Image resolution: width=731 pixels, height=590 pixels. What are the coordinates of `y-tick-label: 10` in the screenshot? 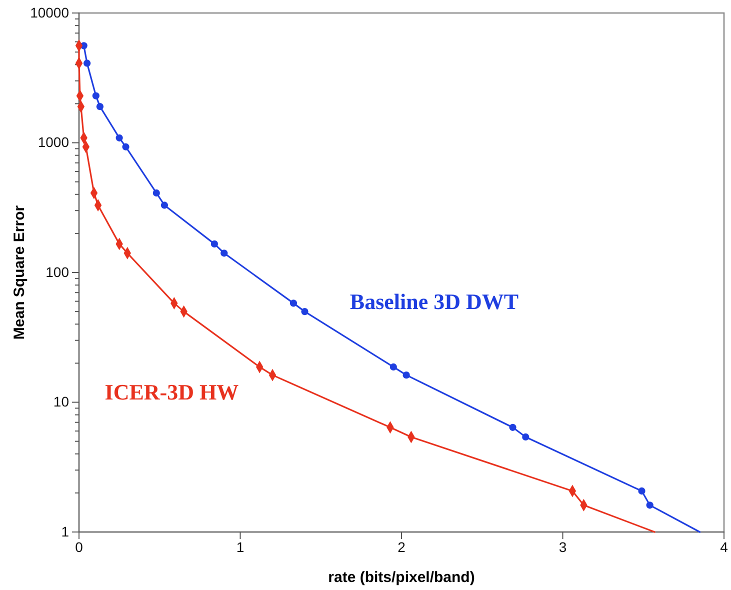 It's located at (61, 402).